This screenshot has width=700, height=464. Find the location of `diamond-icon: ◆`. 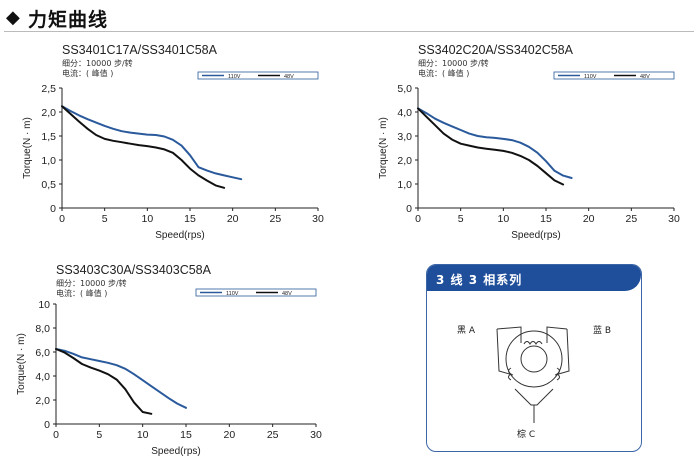

diamond-icon: ◆ is located at coordinates (13, 17).